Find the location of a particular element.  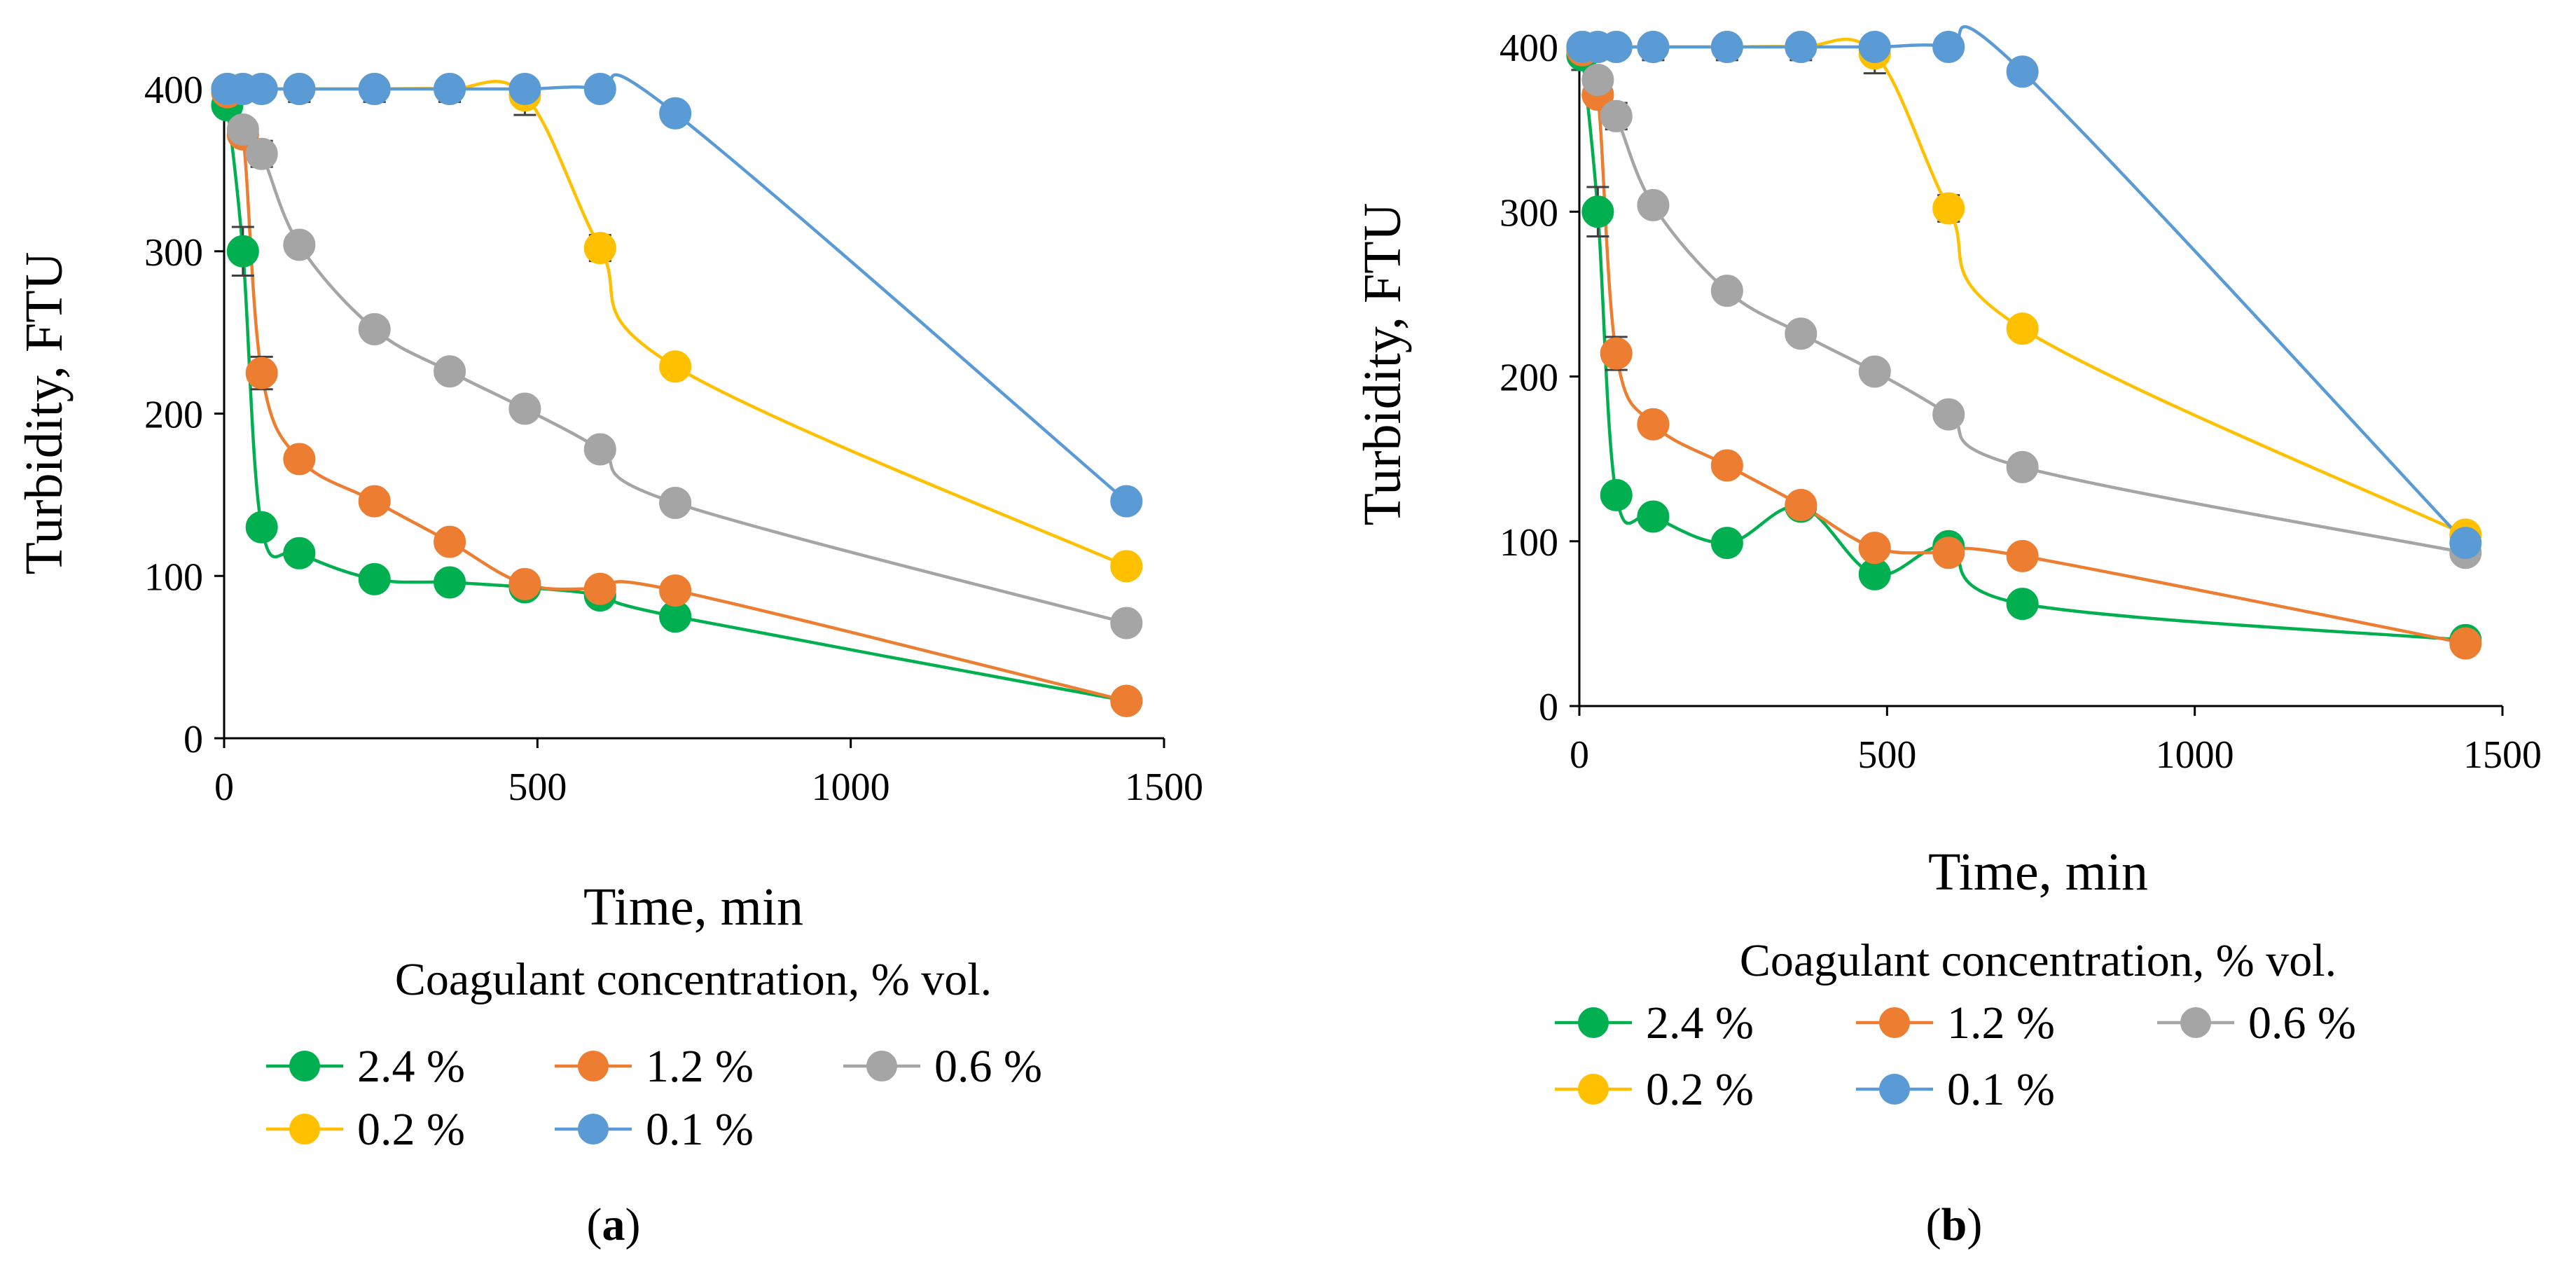

x-tick-label: 500 is located at coordinates (538, 787).